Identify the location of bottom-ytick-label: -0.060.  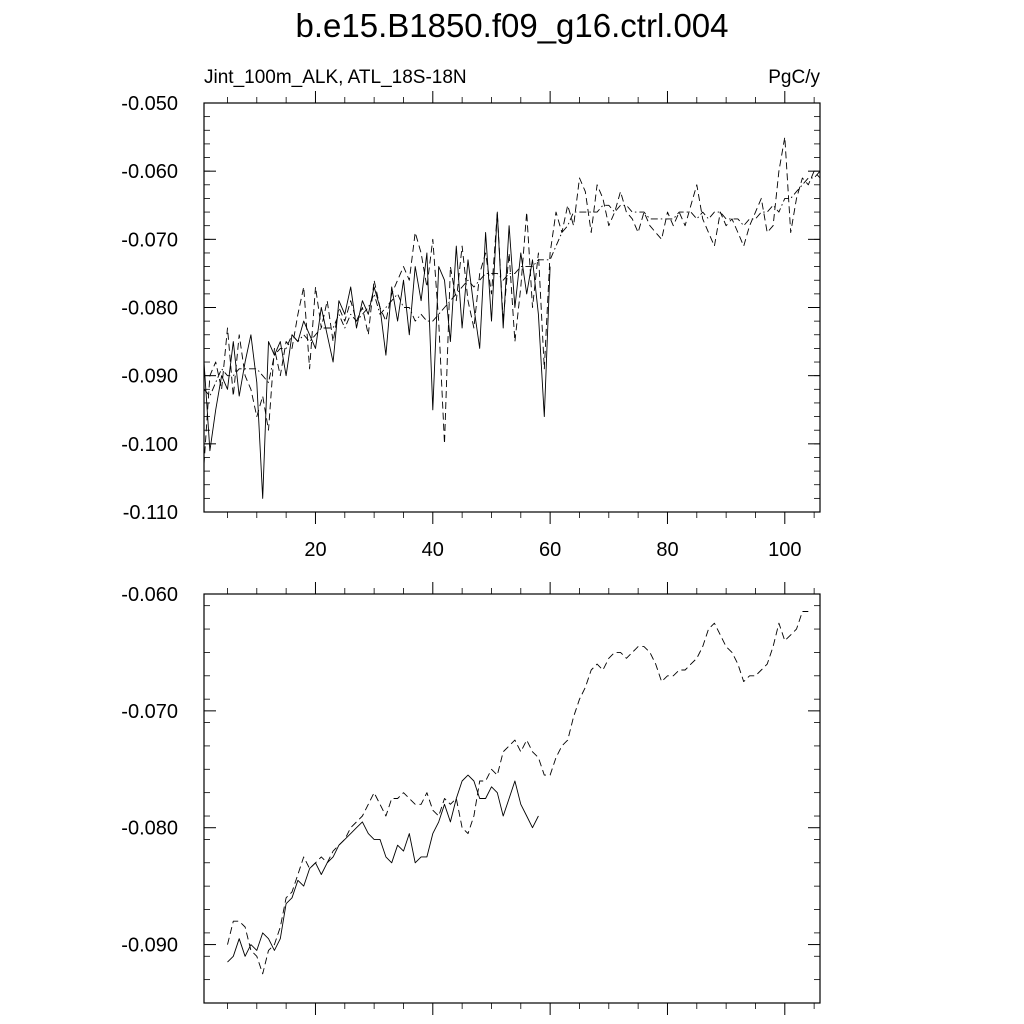
(149, 595).